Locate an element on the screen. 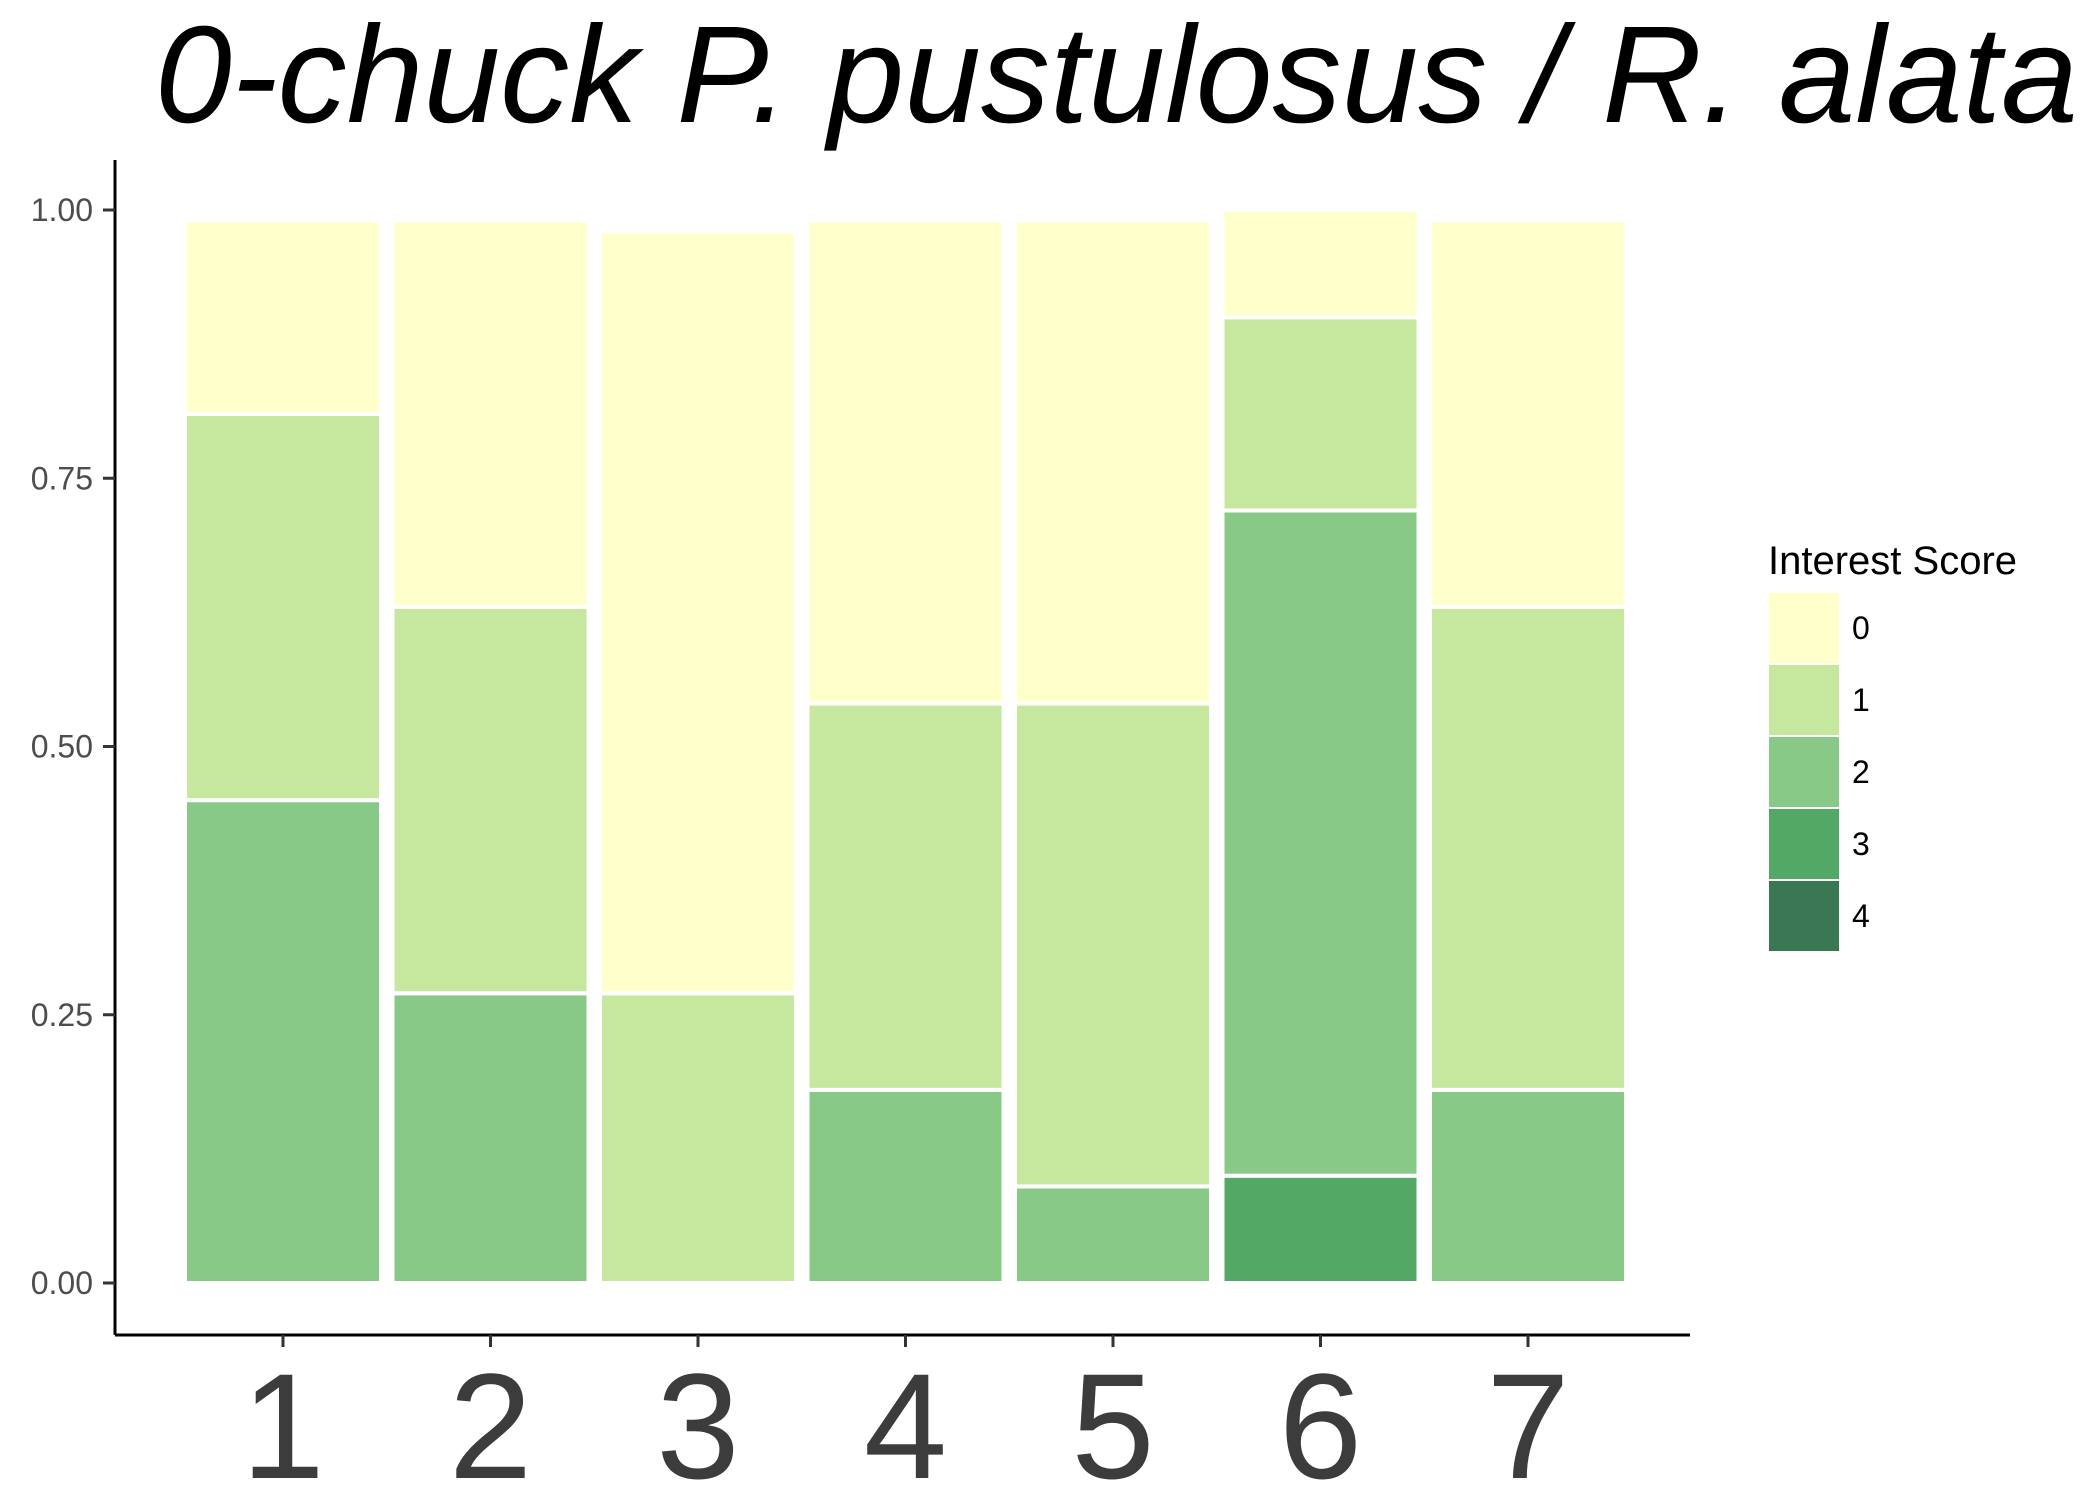  x-tick-label: 2 is located at coordinates (490, 1421).